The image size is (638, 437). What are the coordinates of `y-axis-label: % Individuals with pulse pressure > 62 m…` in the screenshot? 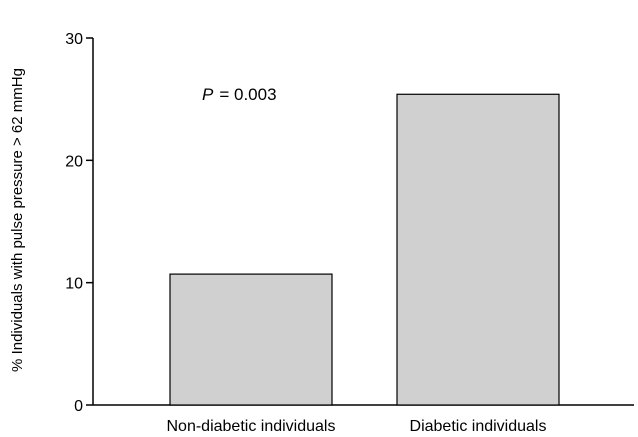 It's located at (17, 220).